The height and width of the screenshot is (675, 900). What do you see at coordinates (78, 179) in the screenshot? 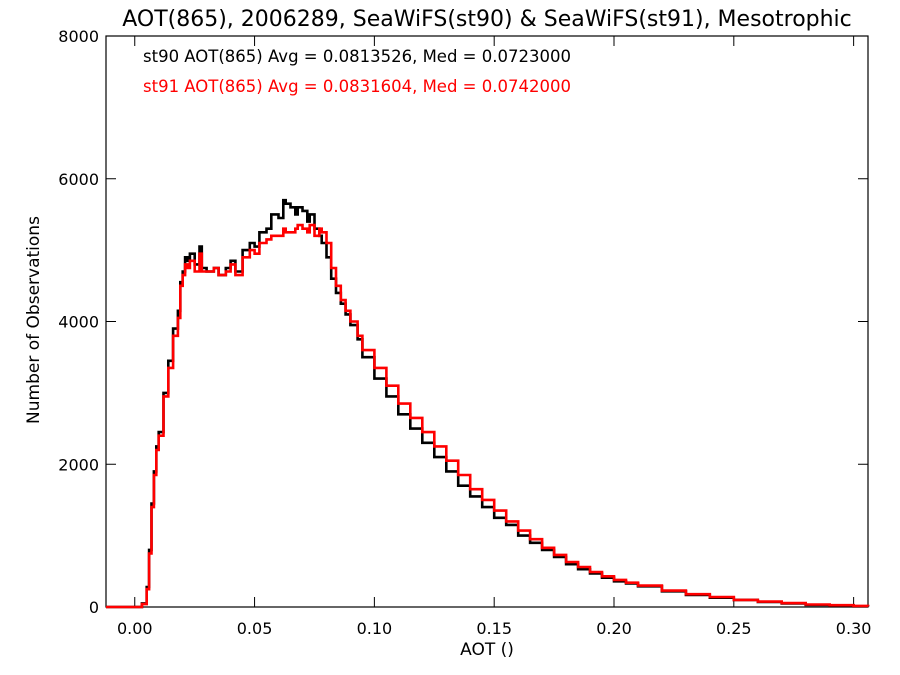
I see `y-tick-label: 6000` at bounding box center [78, 179].